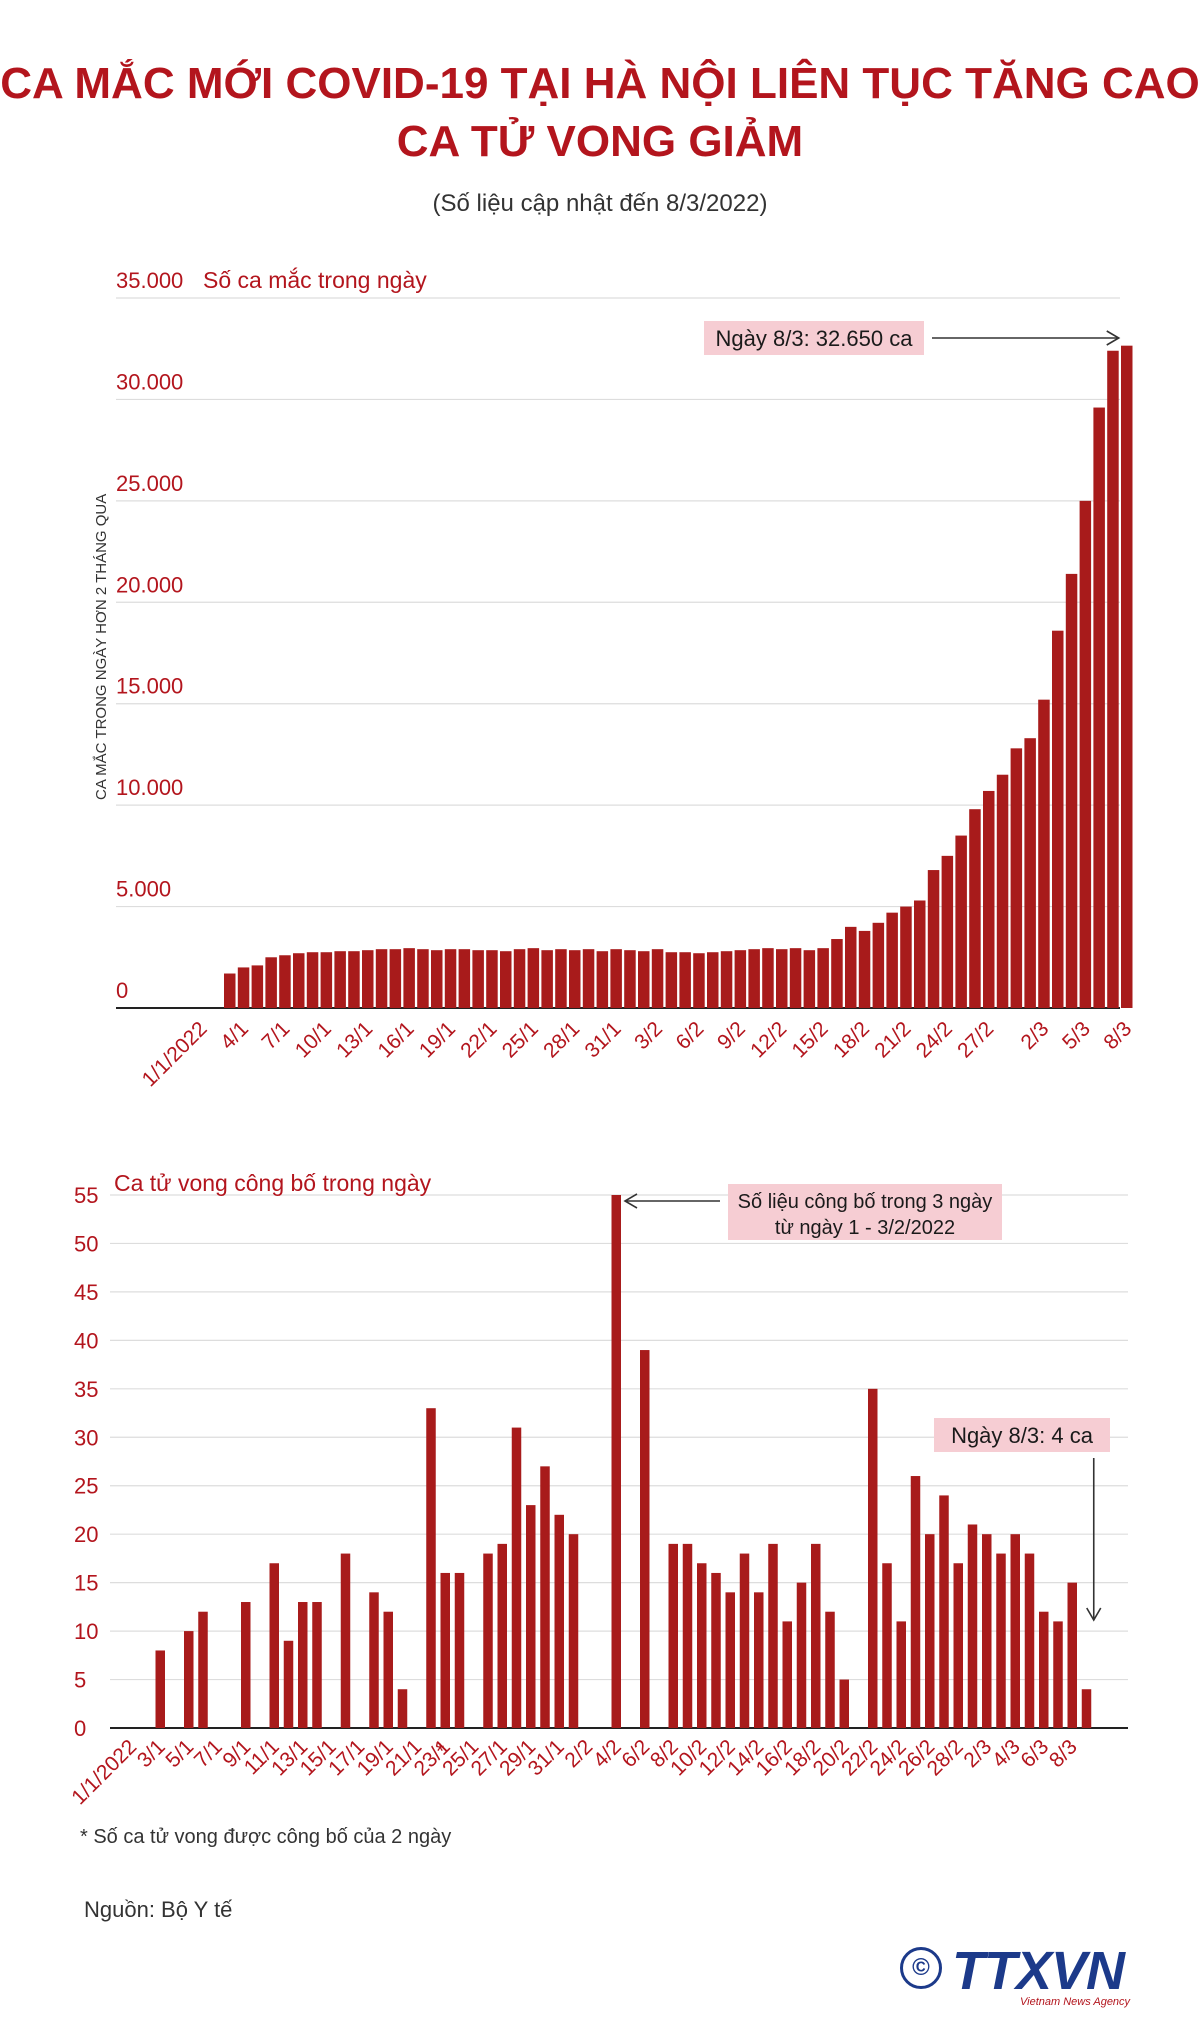 The image size is (1200, 2030). What do you see at coordinates (1094, 1614) in the screenshot?
I see `annotation-end-arrow-head` at bounding box center [1094, 1614].